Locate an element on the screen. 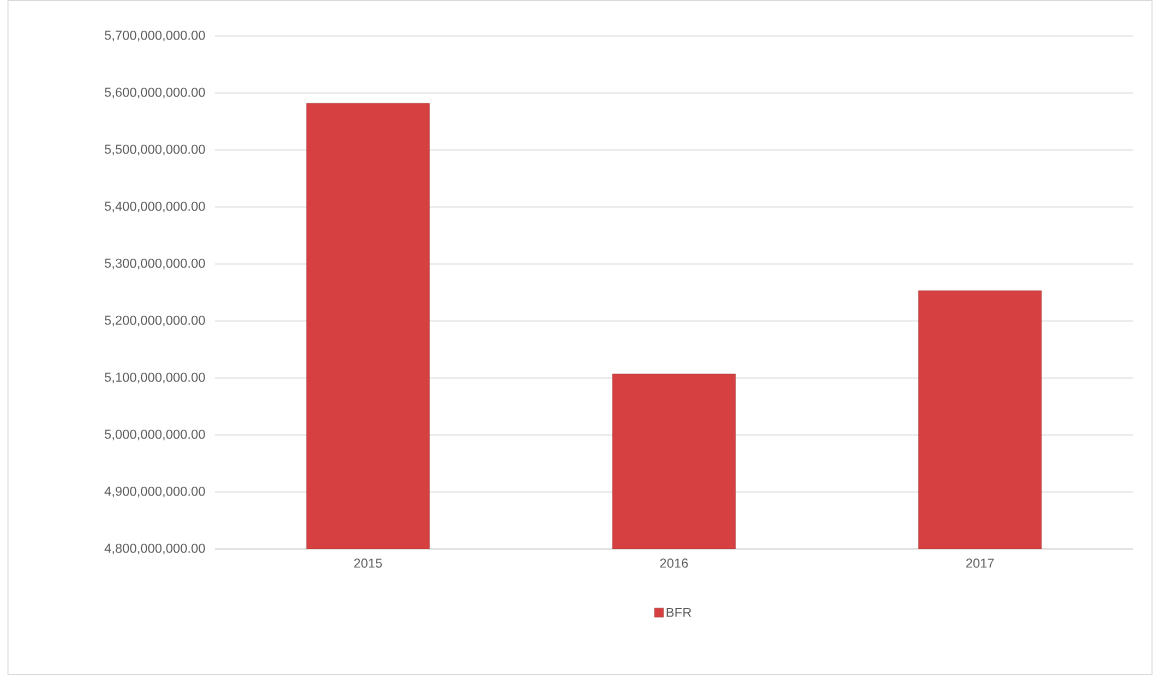  y-tick-label: 5,500,000,000.00 is located at coordinates (154, 150).